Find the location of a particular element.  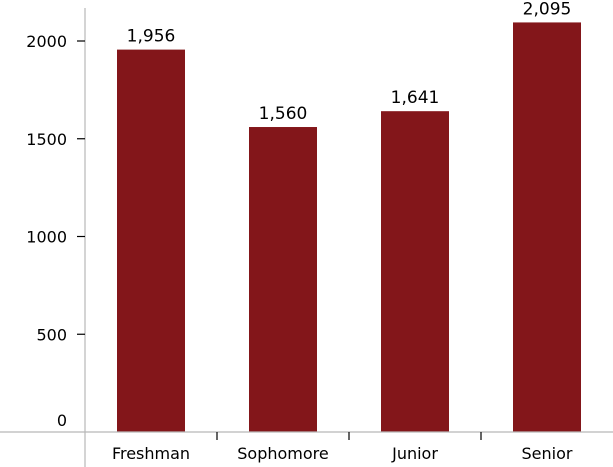

bar-senior is located at coordinates (547, 227).